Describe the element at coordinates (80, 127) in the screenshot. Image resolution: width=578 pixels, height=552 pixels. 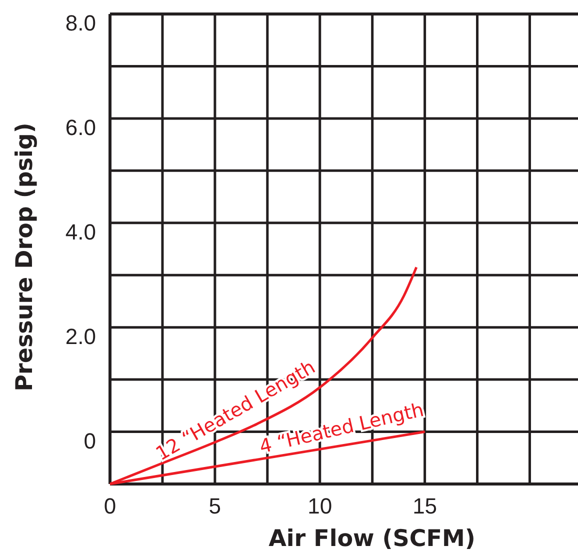
I see `y-tick-label: 6.0` at that location.